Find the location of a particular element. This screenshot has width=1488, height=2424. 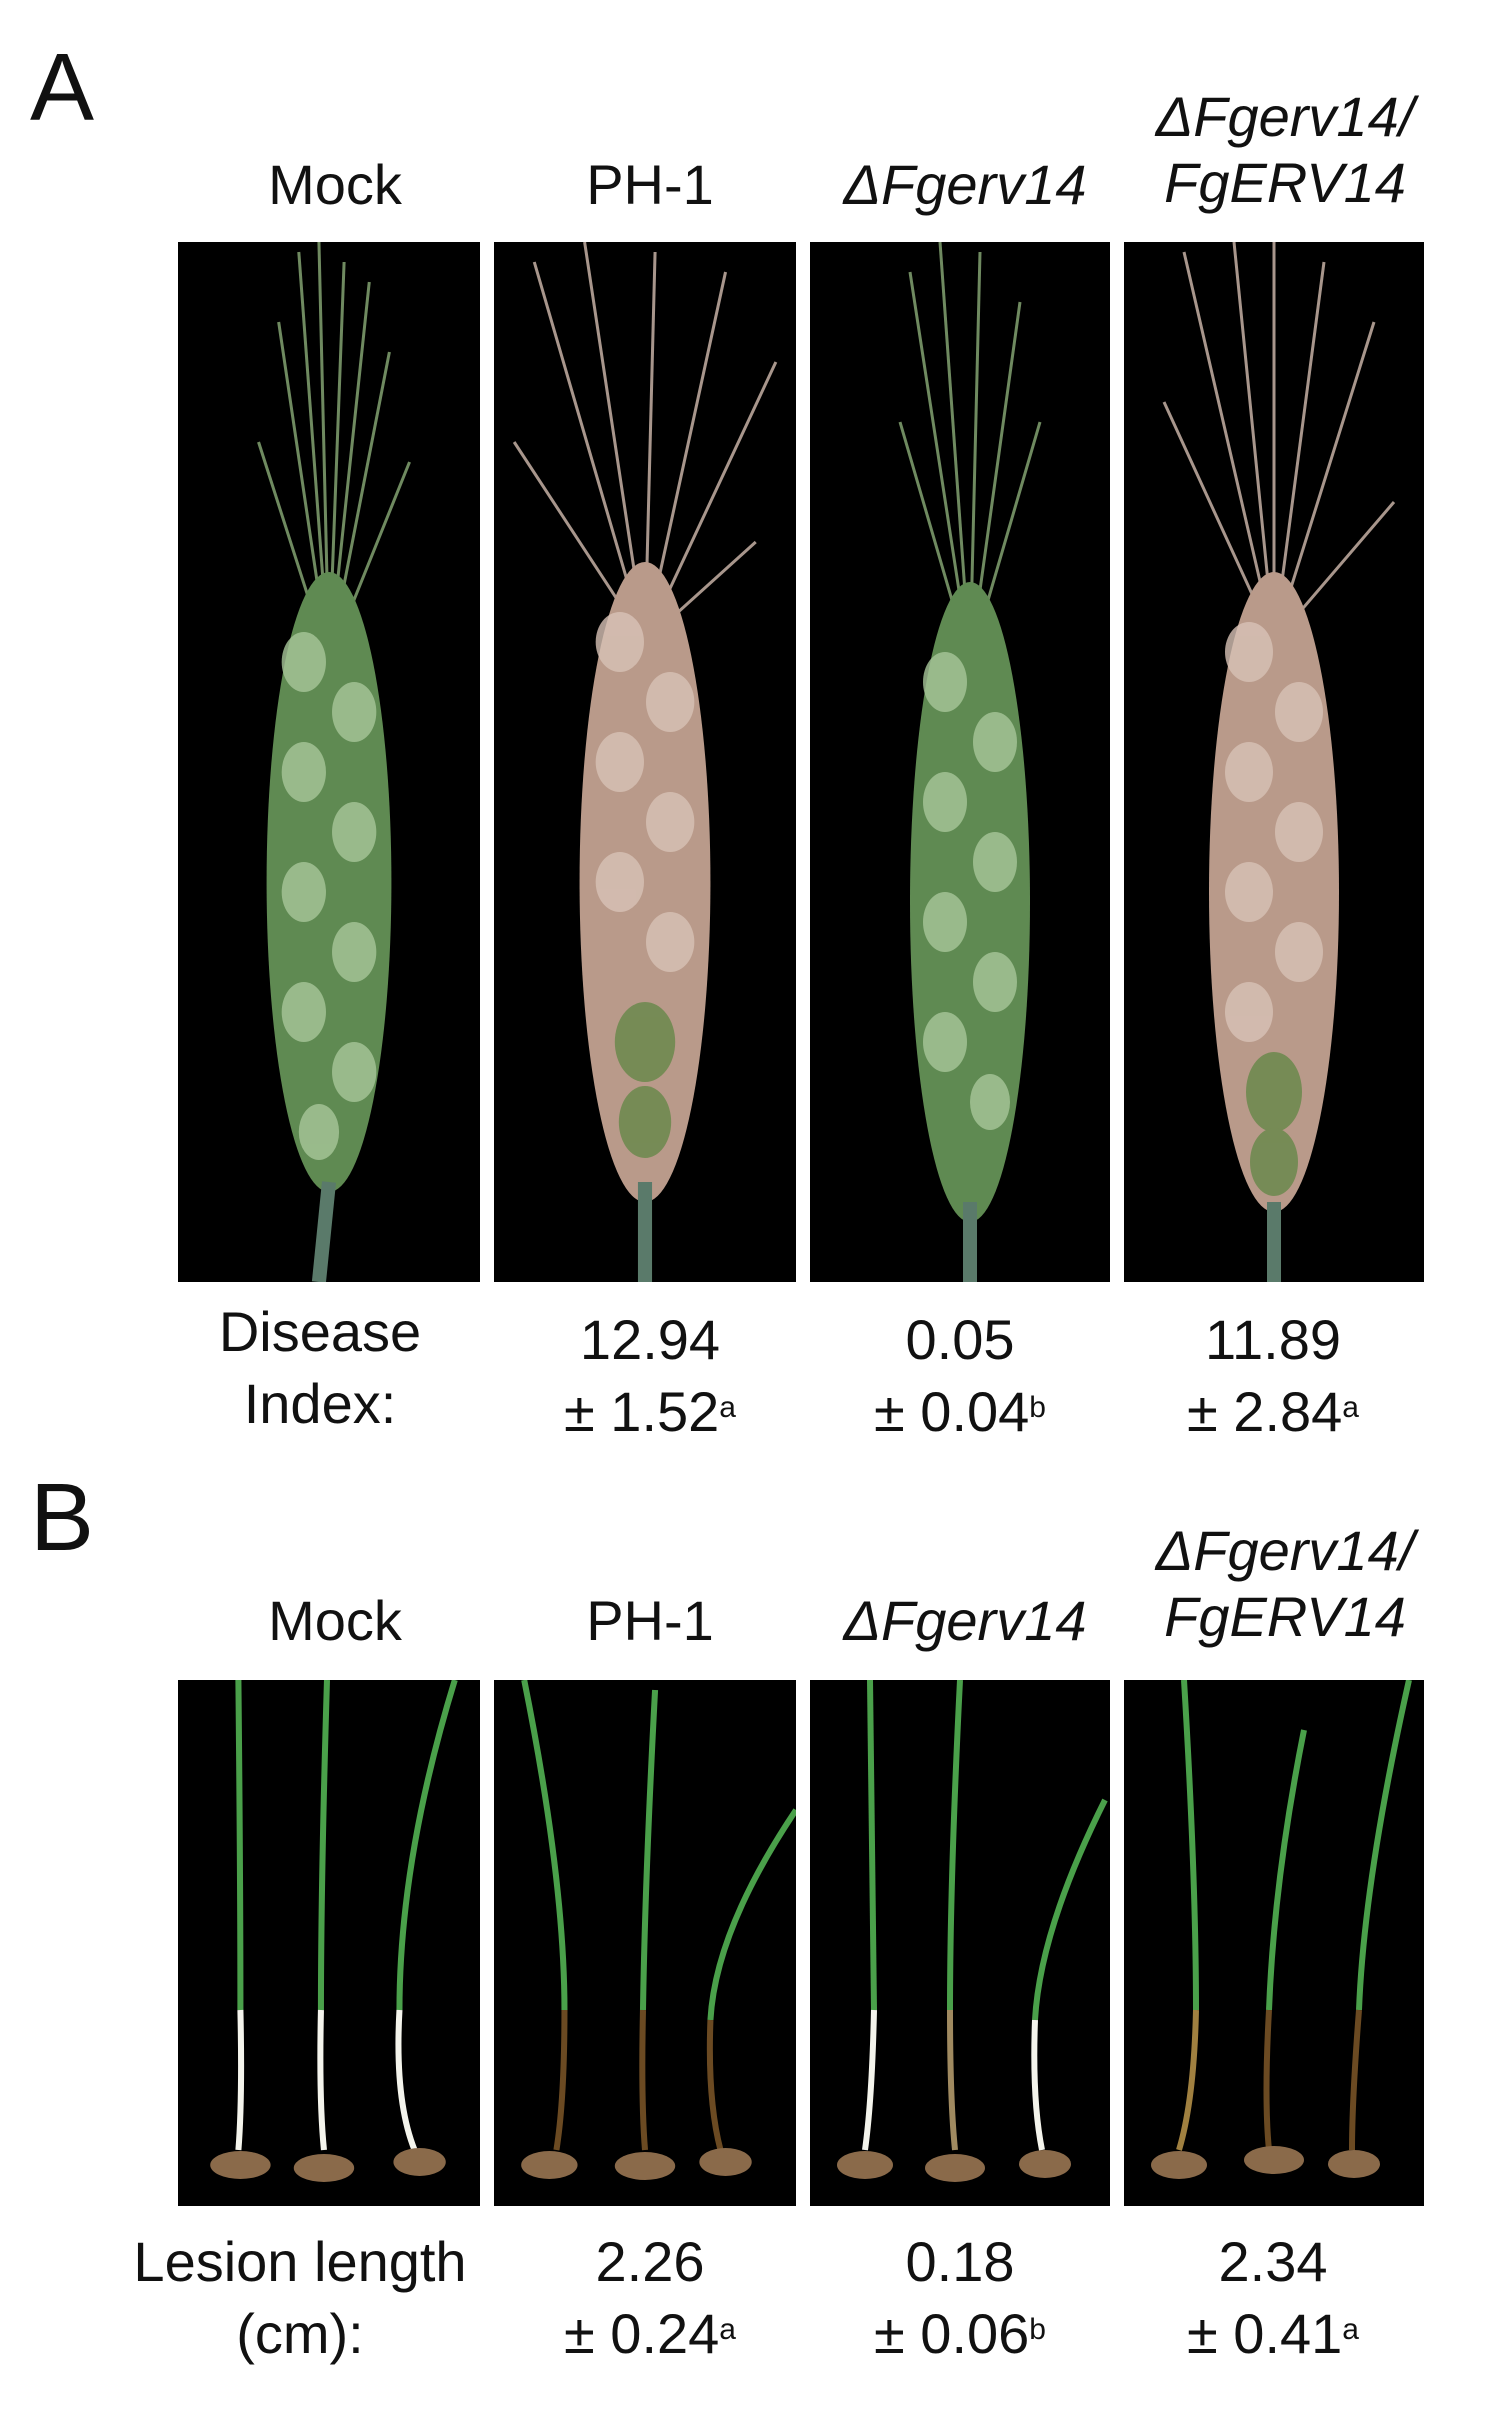

photo-seedling-ph1 is located at coordinates (645, 1943).